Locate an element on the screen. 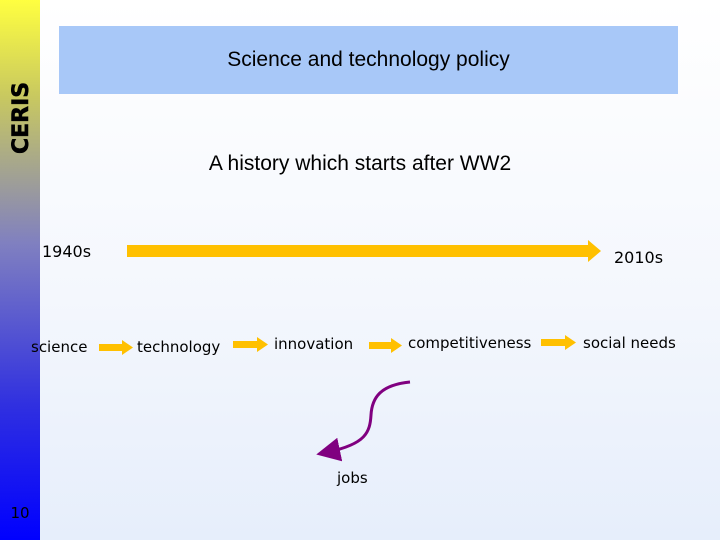 Image resolution: width=720 pixels, height=540 pixels. sidebar-band: CERIS 10 is located at coordinates (20, 270).